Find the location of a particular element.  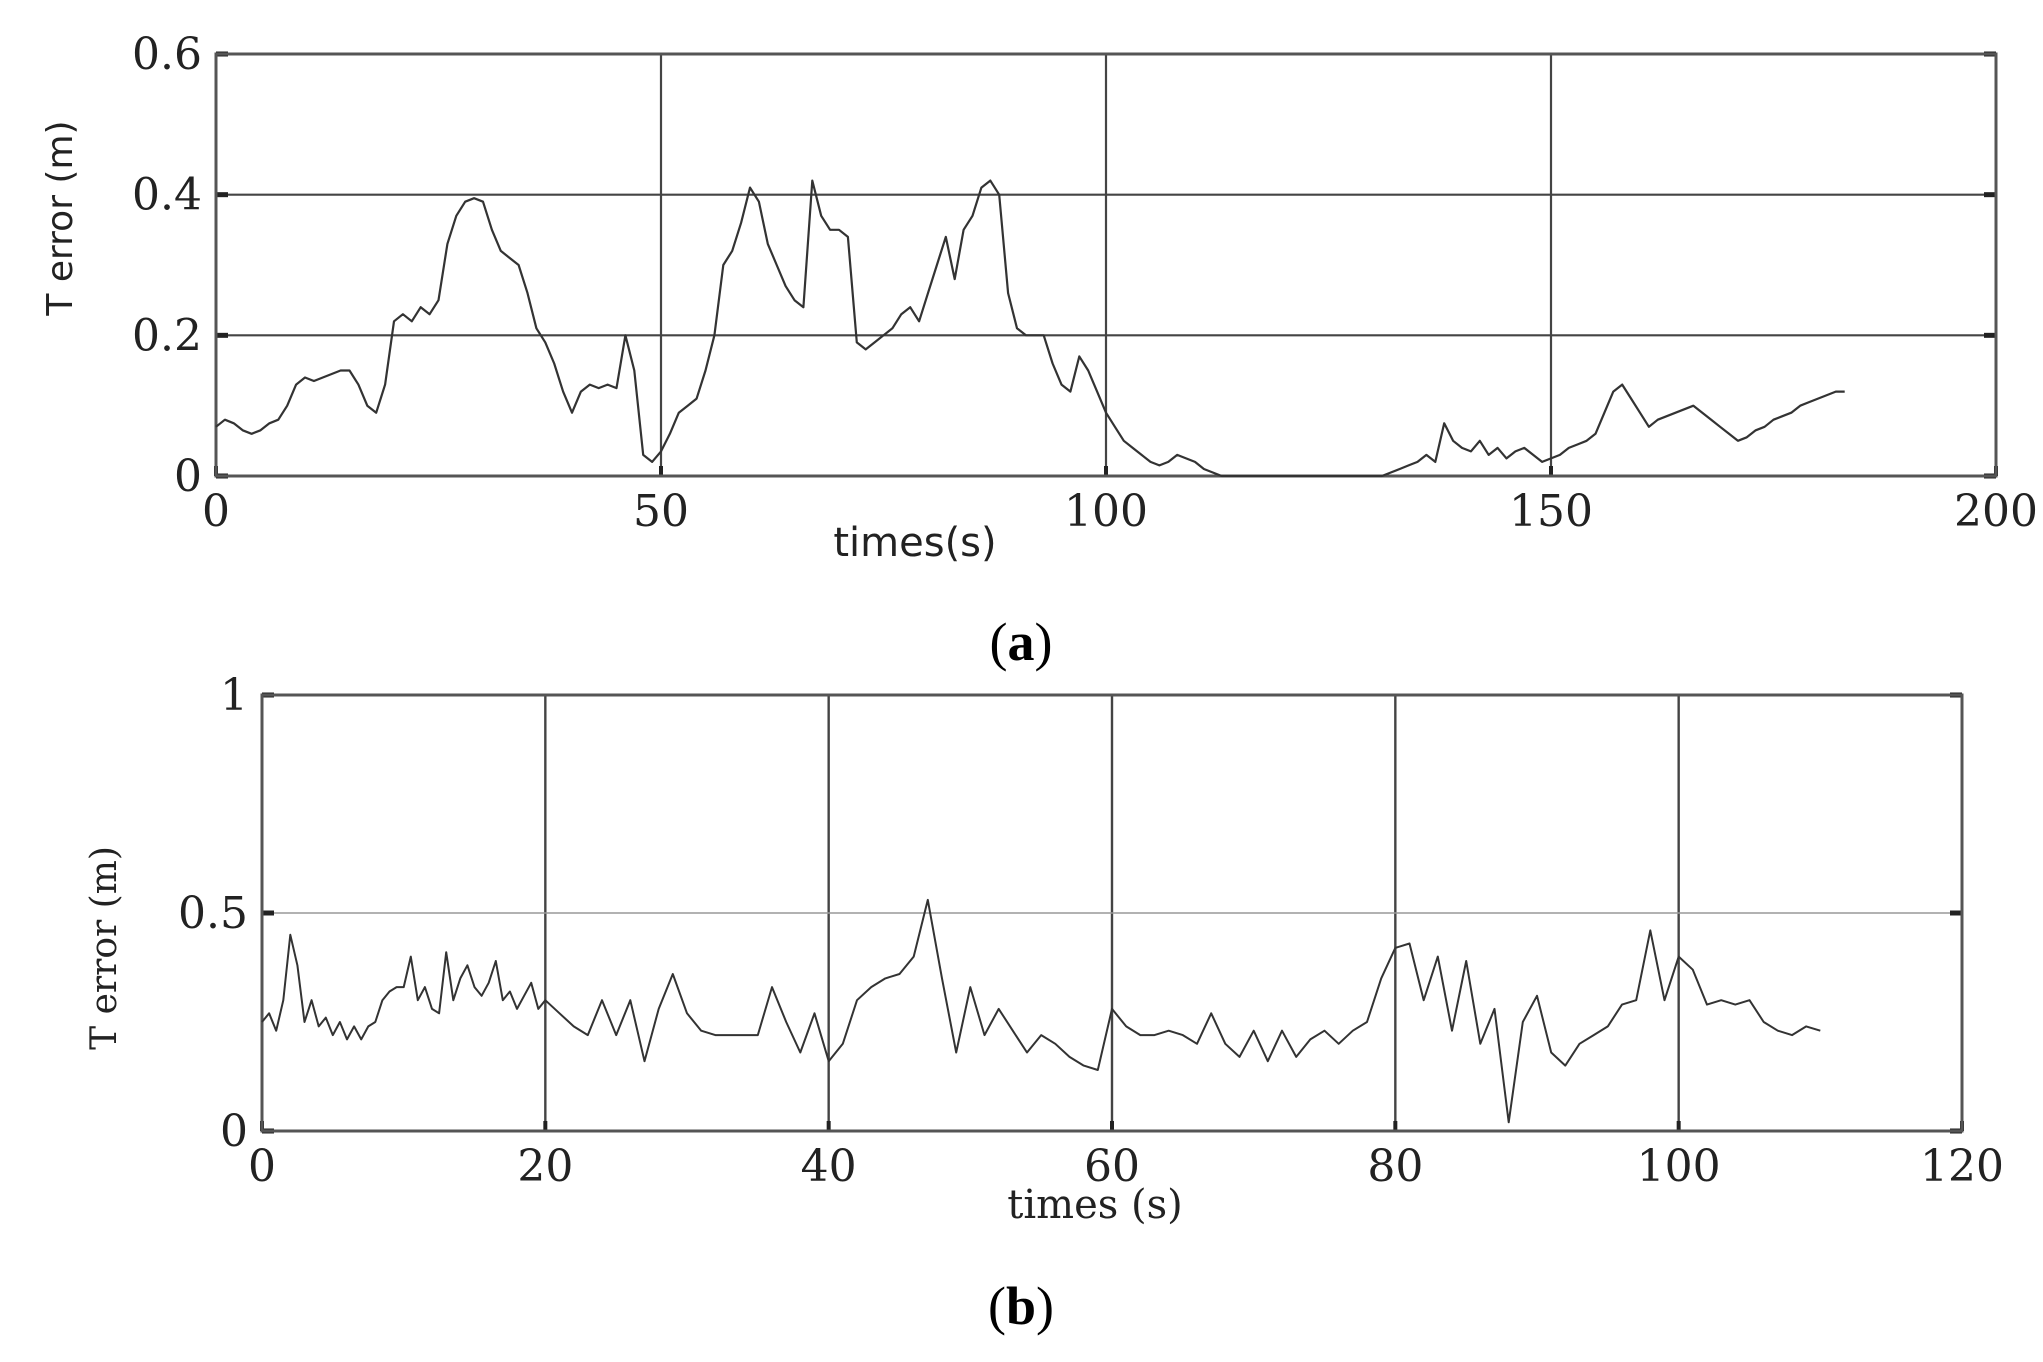

panel-a-x-tick-label: 150 is located at coordinates (1551, 511).